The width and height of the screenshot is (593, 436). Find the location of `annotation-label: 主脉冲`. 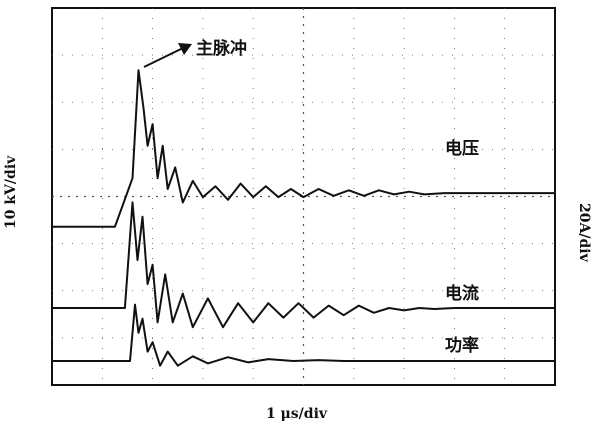

annotation-label: 主脉冲 is located at coordinates (221, 49).